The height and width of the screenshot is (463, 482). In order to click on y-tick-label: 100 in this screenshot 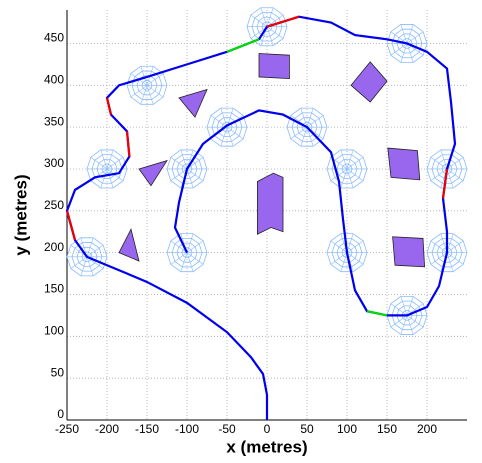, I will do `click(54, 330)`.